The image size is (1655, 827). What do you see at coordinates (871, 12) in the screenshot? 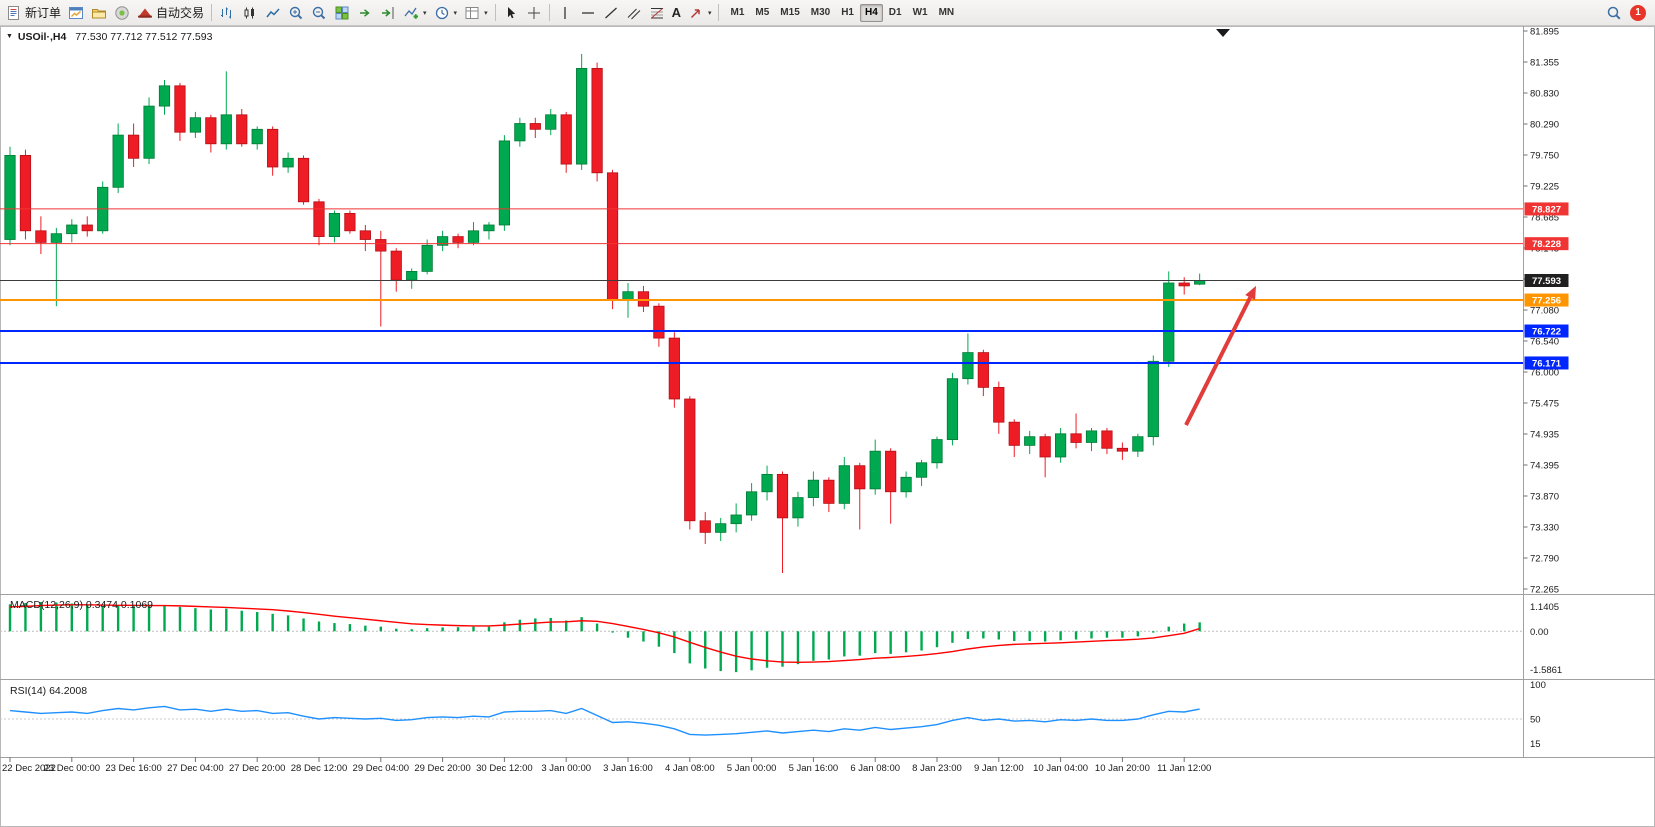
I see `tf-button-h4: H4` at bounding box center [871, 12].